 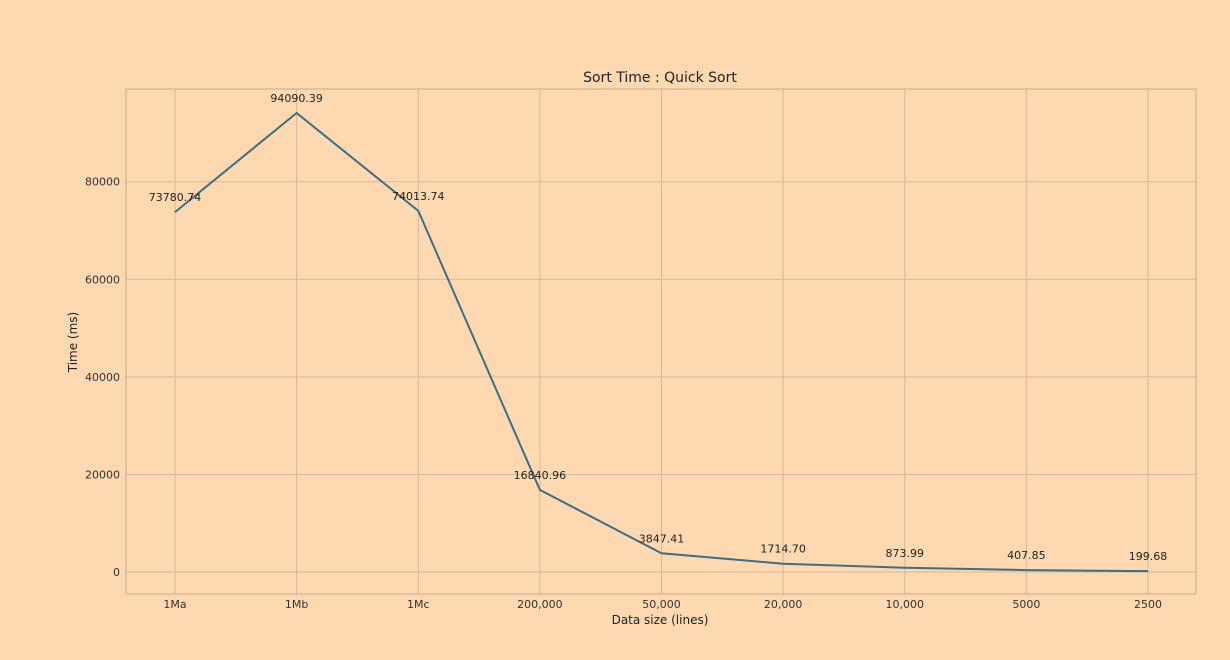 I want to click on chart-title: Sort Time : Quick Sort, so click(x=660, y=78).